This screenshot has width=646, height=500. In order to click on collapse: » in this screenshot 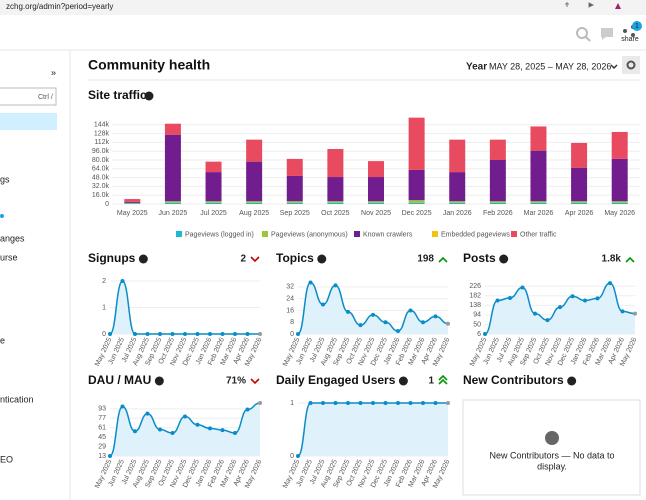, I will do `click(53, 72)`.